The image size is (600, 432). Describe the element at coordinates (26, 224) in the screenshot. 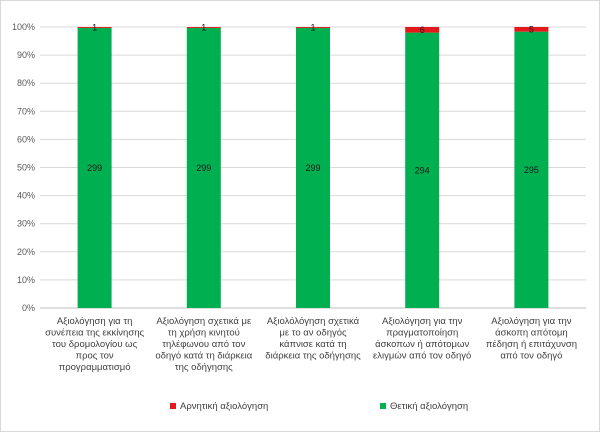

I see `y-tick-label: 30%` at that location.